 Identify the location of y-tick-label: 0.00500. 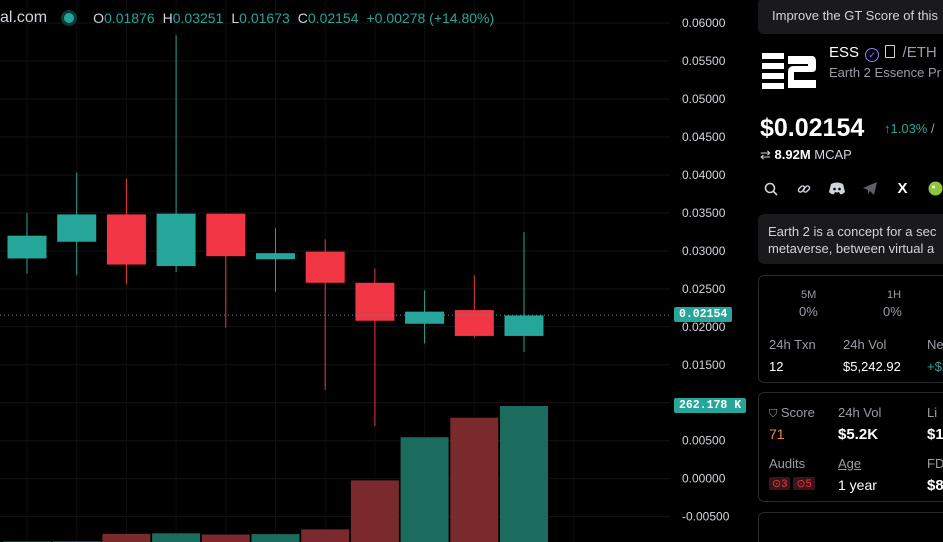
(704, 441).